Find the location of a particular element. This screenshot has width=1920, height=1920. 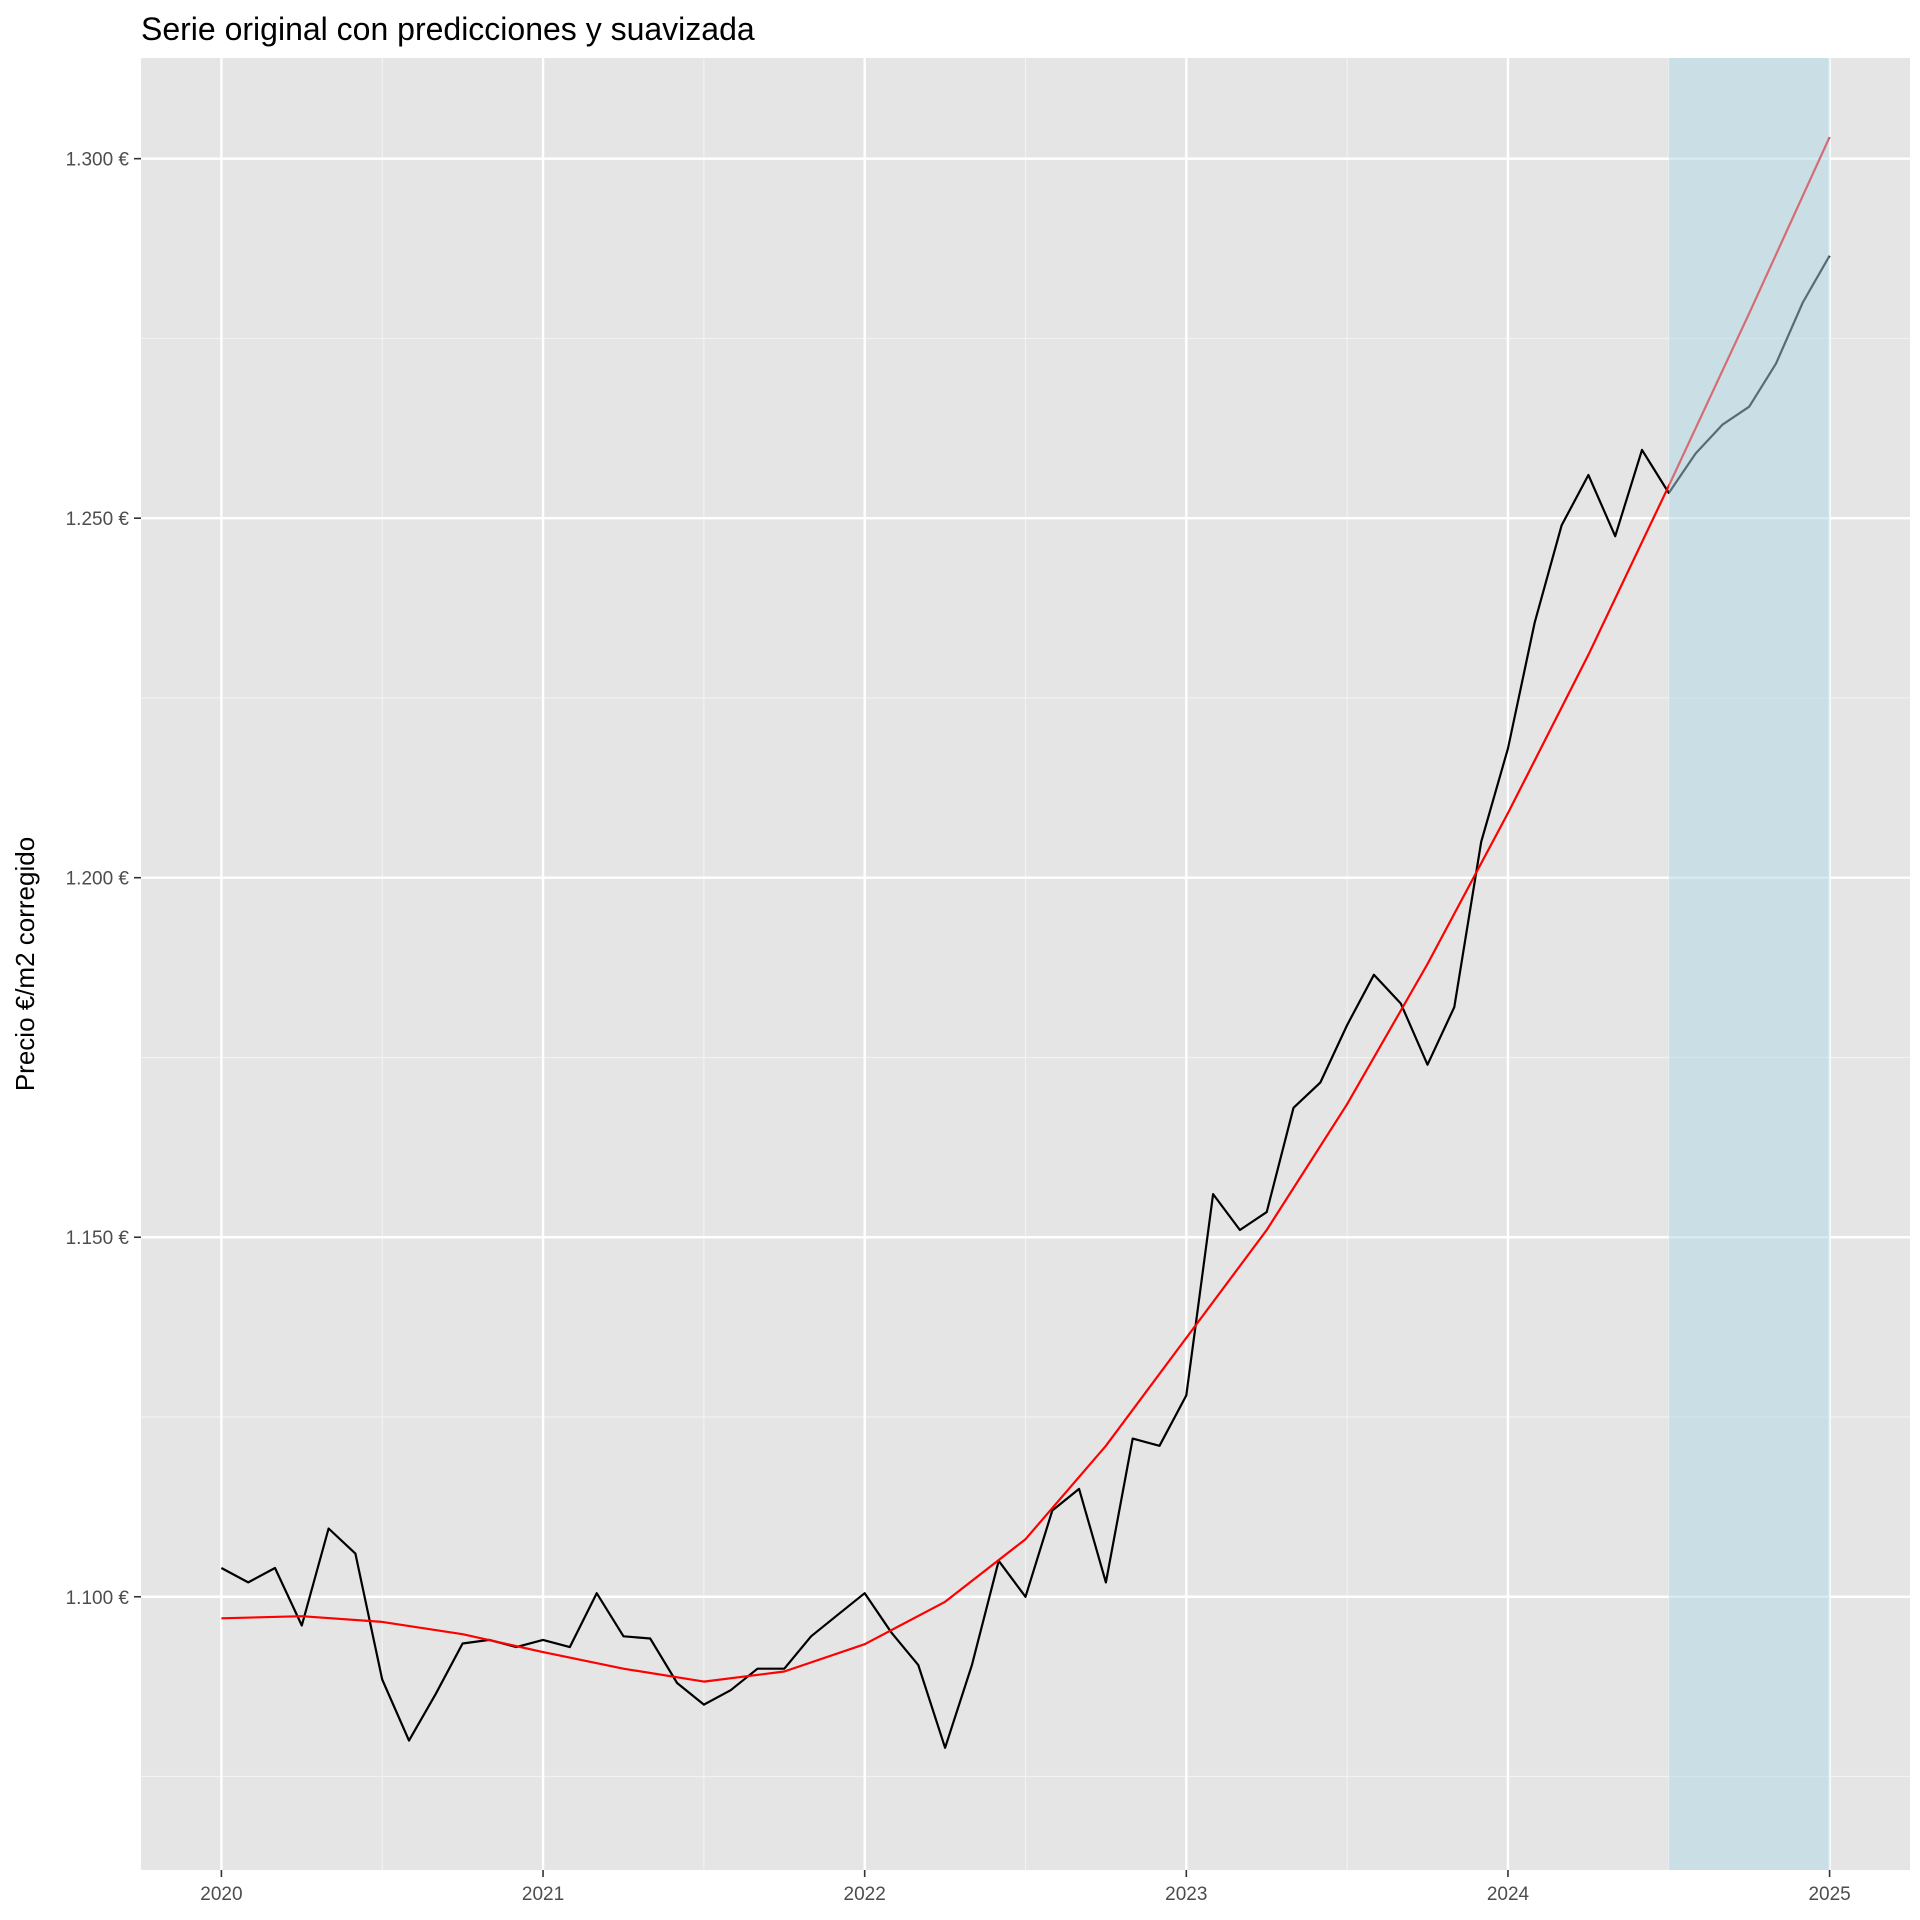

x-tick-label: 2021 is located at coordinates (543, 1894).